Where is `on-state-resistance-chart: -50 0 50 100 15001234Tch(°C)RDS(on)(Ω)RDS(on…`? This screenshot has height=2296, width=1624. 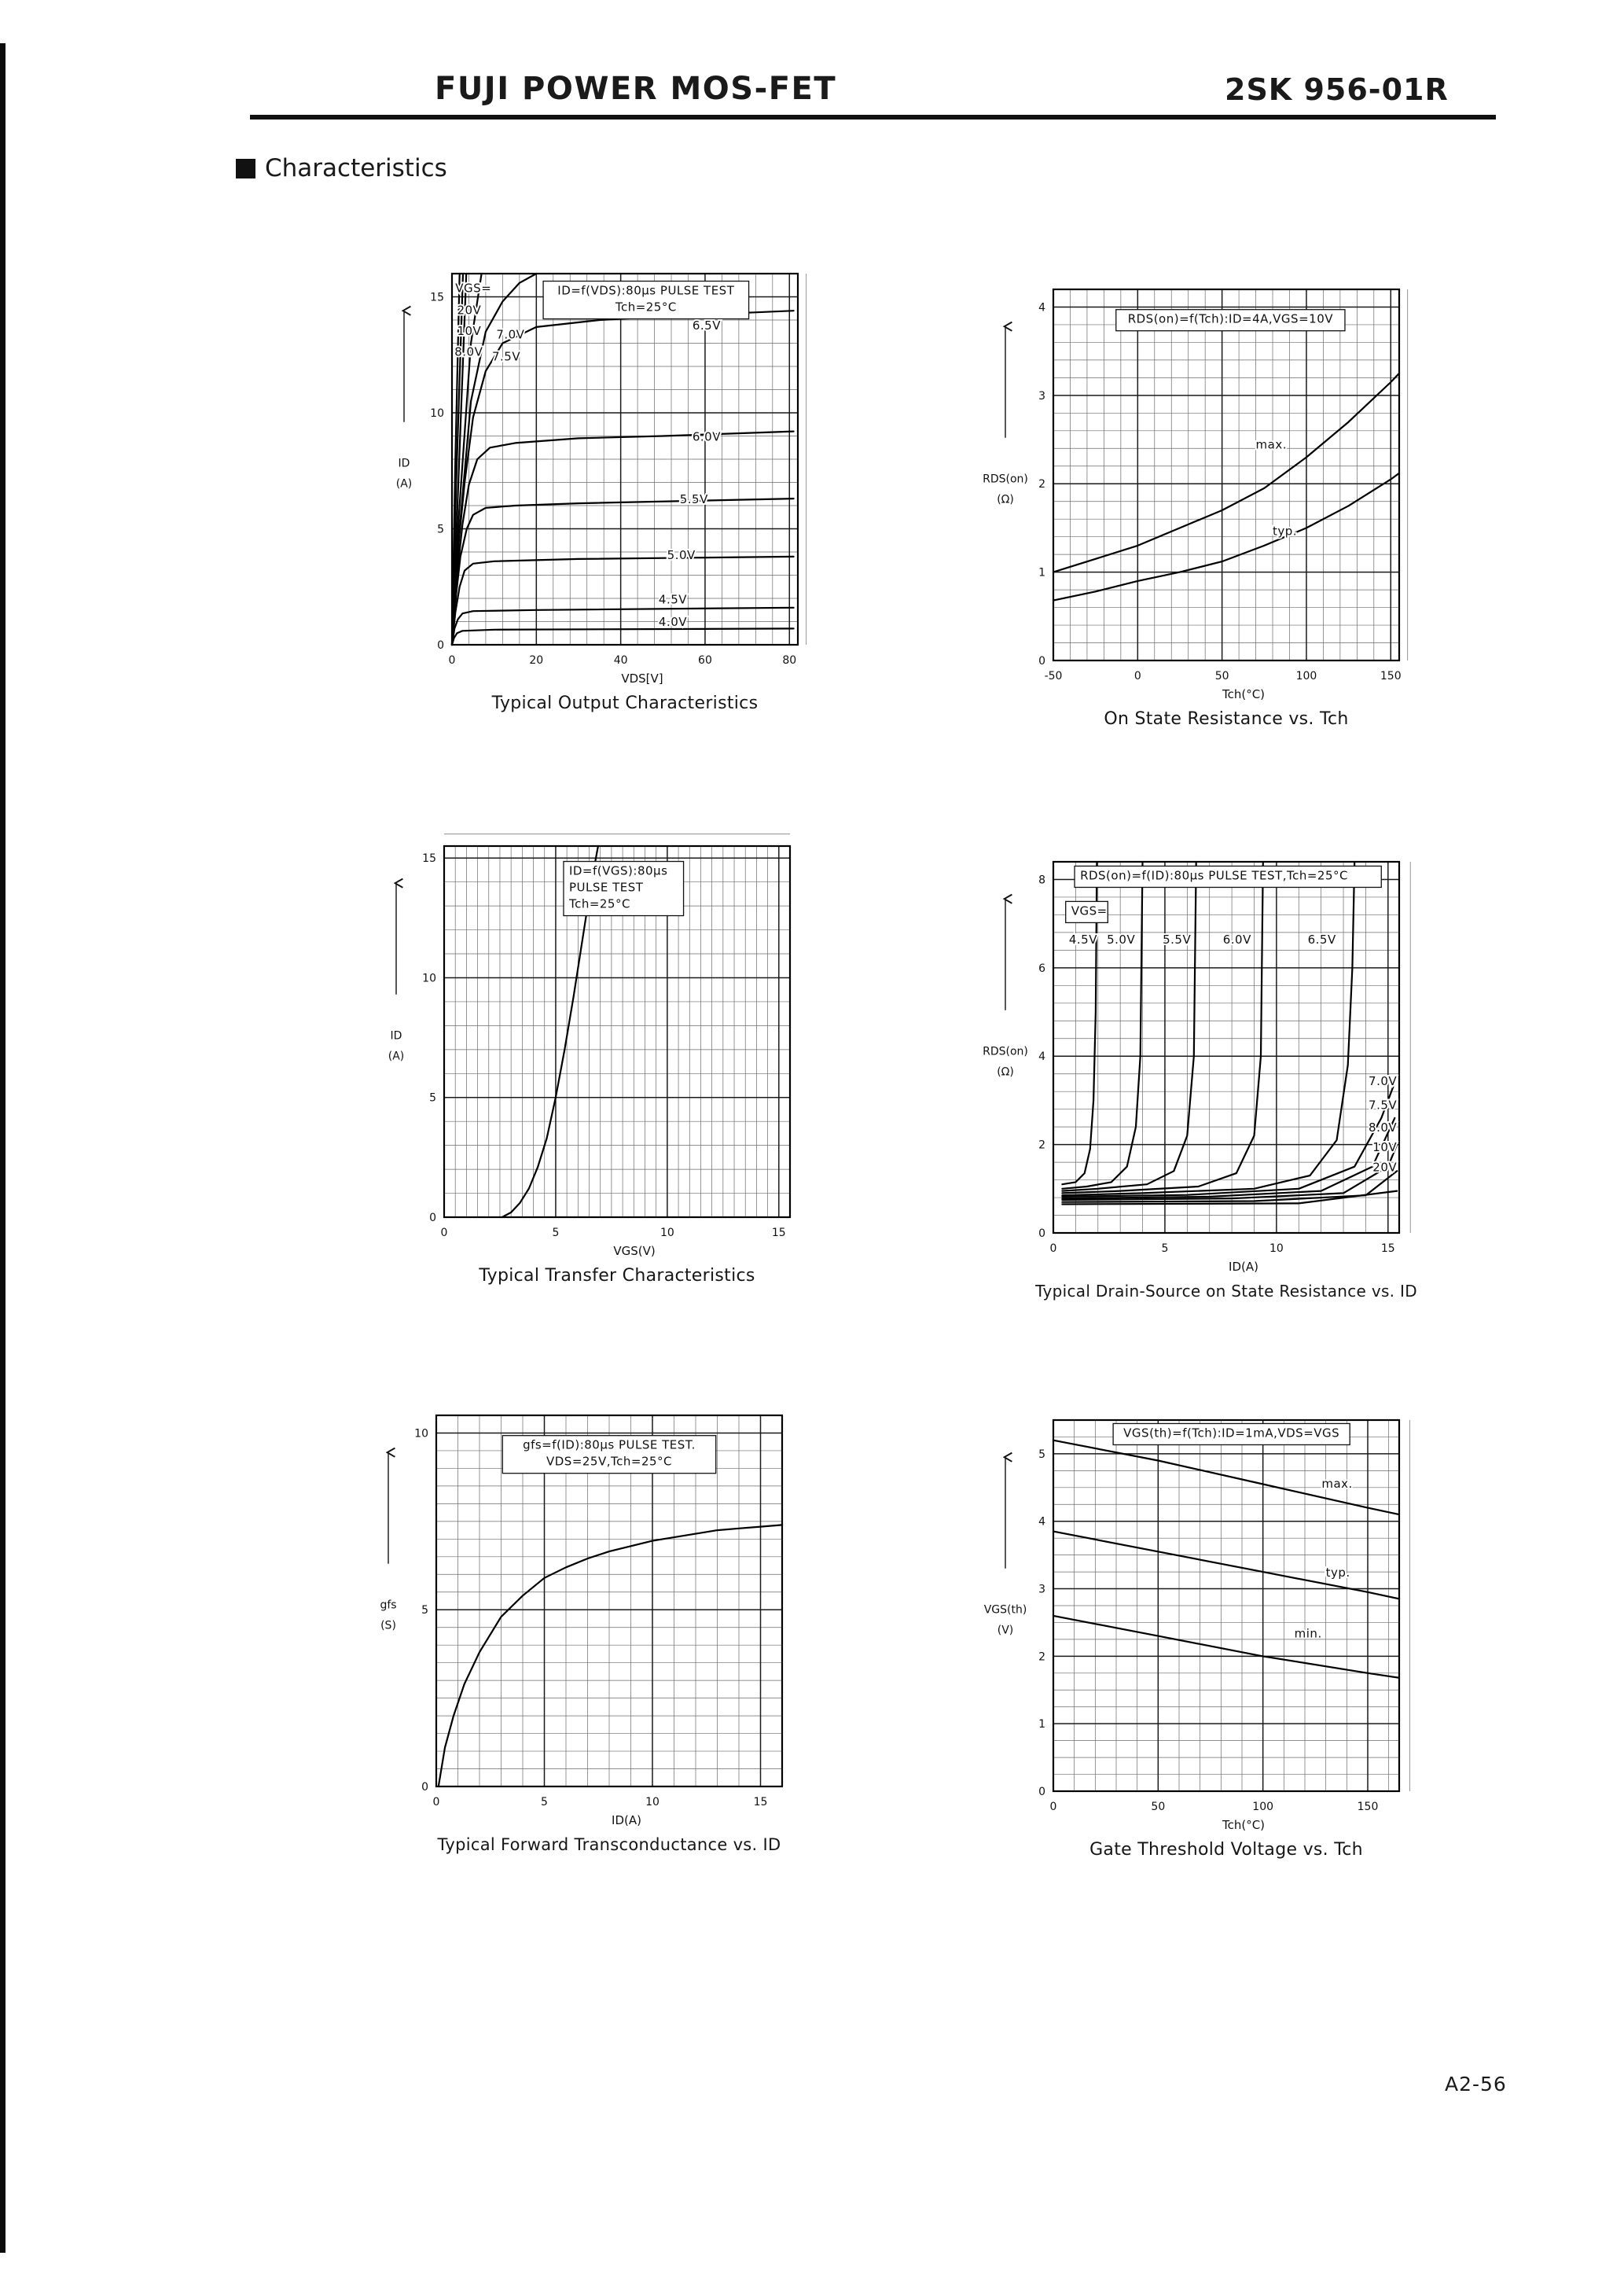
on-state-resistance-chart: -50 0 50 100 15001234Tch(°C)RDS(on)(Ω)RDS(on… is located at coordinates (1196, 494).